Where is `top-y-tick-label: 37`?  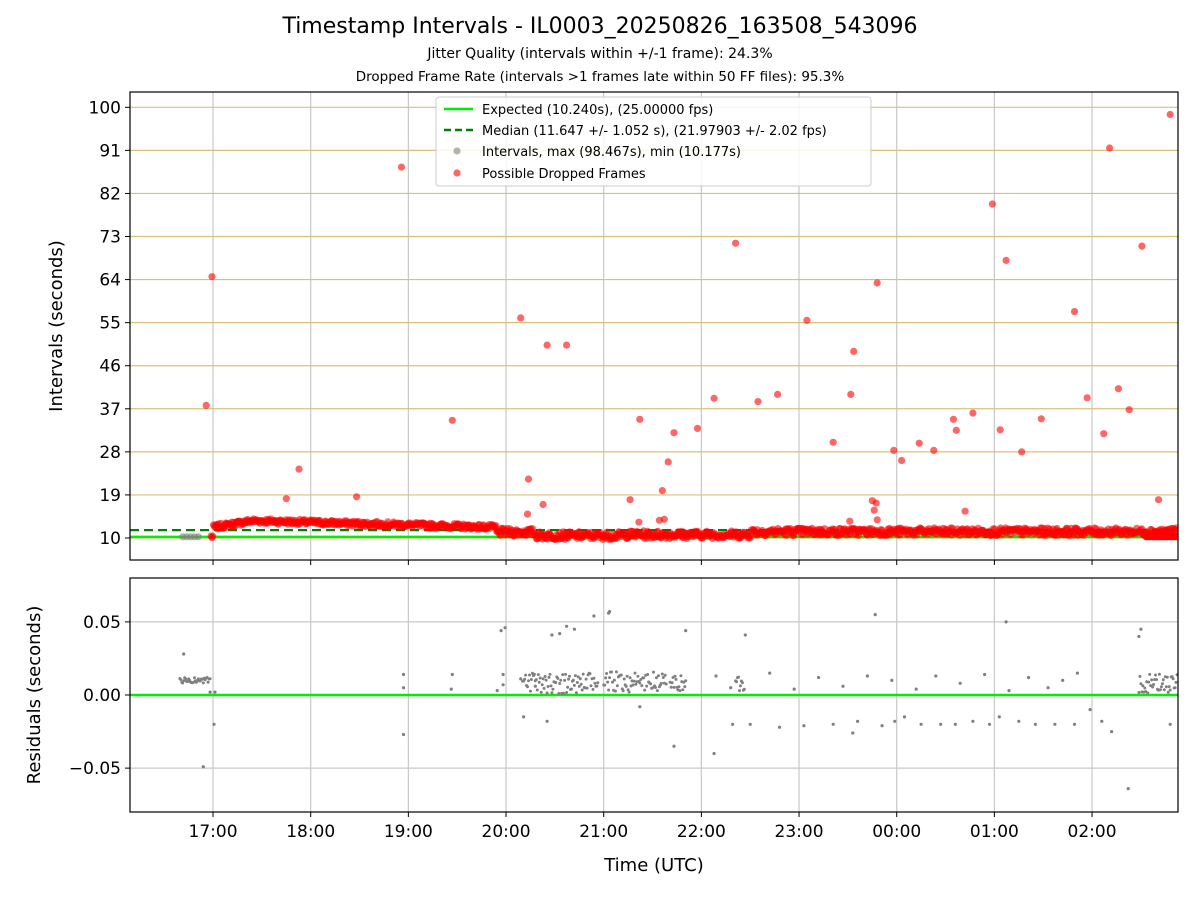
top-y-tick-label: 37 is located at coordinates (110, 410).